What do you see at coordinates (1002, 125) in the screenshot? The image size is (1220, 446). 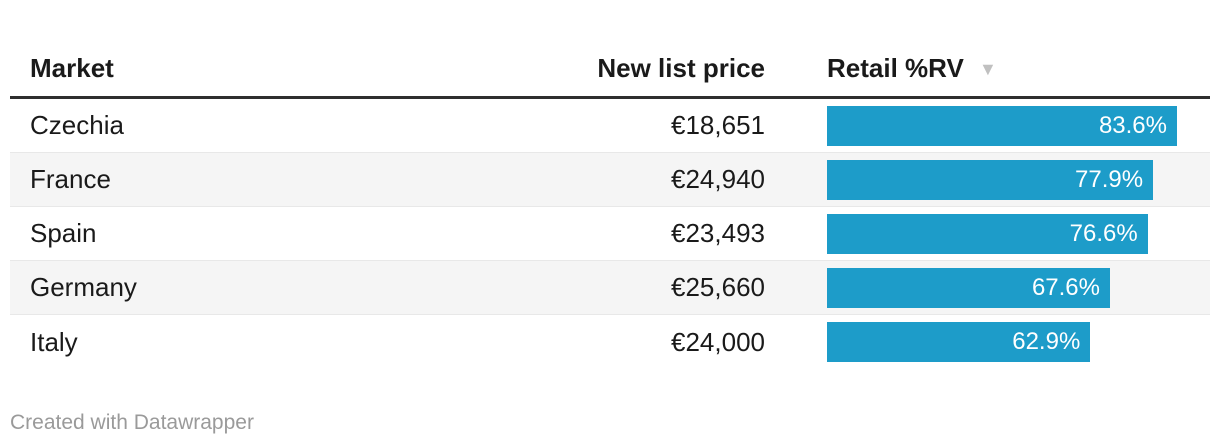 I see `retail-rv-bar: 83.6%` at bounding box center [1002, 125].